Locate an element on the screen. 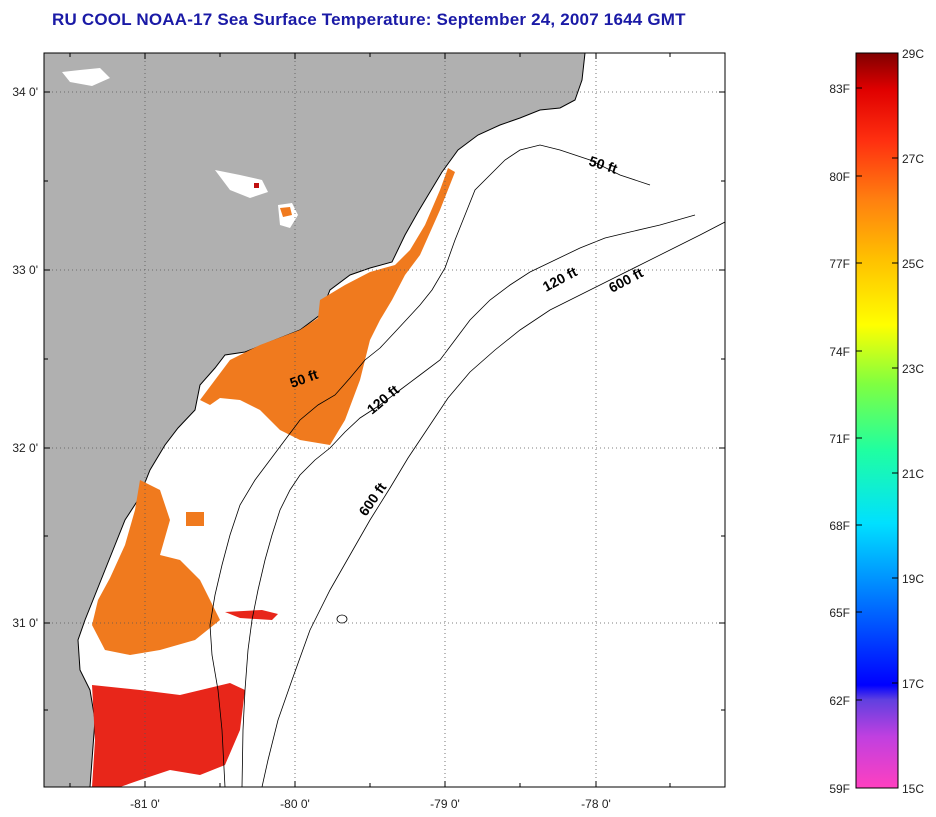 Image resolution: width=936 pixels, height=817 pixels. colorbar-label-19c: 19C is located at coordinates (913, 579).